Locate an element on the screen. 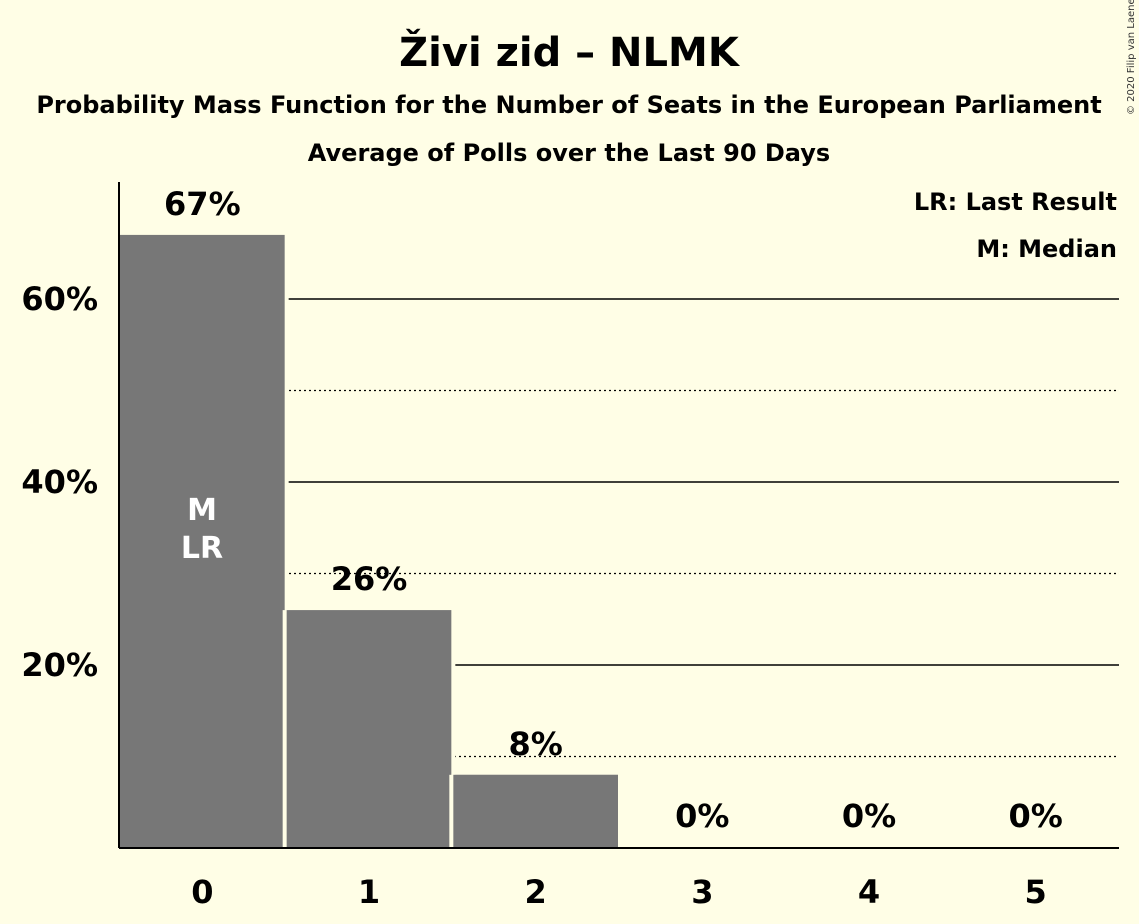 The image size is (1139, 924). x-tick-labels: 0 1 2 3 4 5 is located at coordinates (619, 892).